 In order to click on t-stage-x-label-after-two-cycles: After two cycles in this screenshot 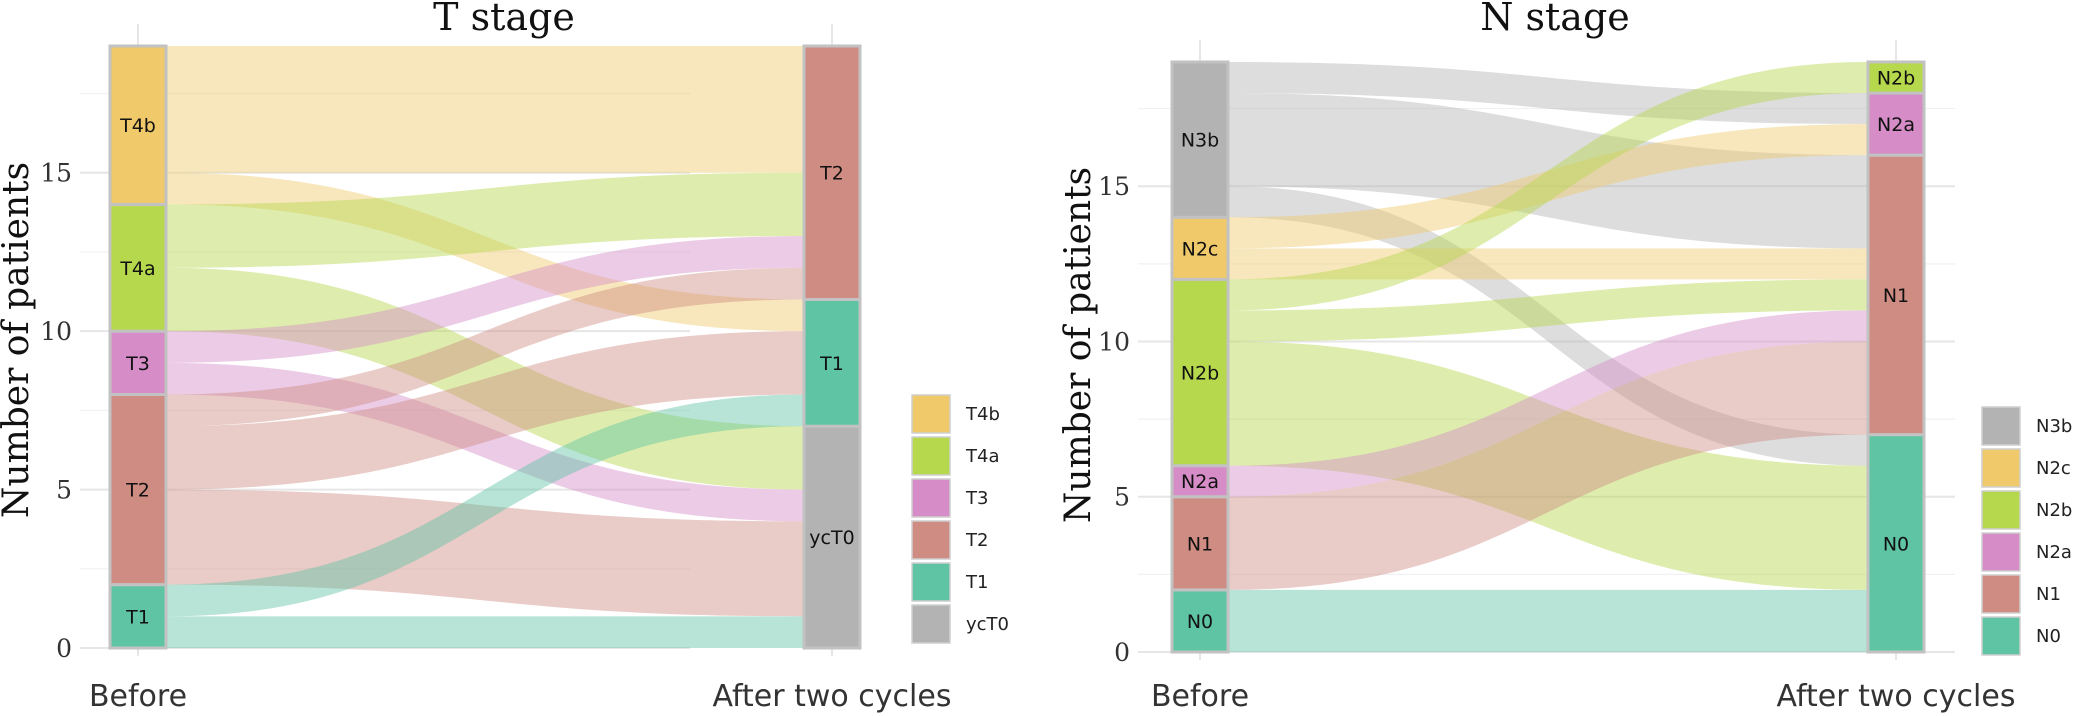, I will do `click(832, 696)`.